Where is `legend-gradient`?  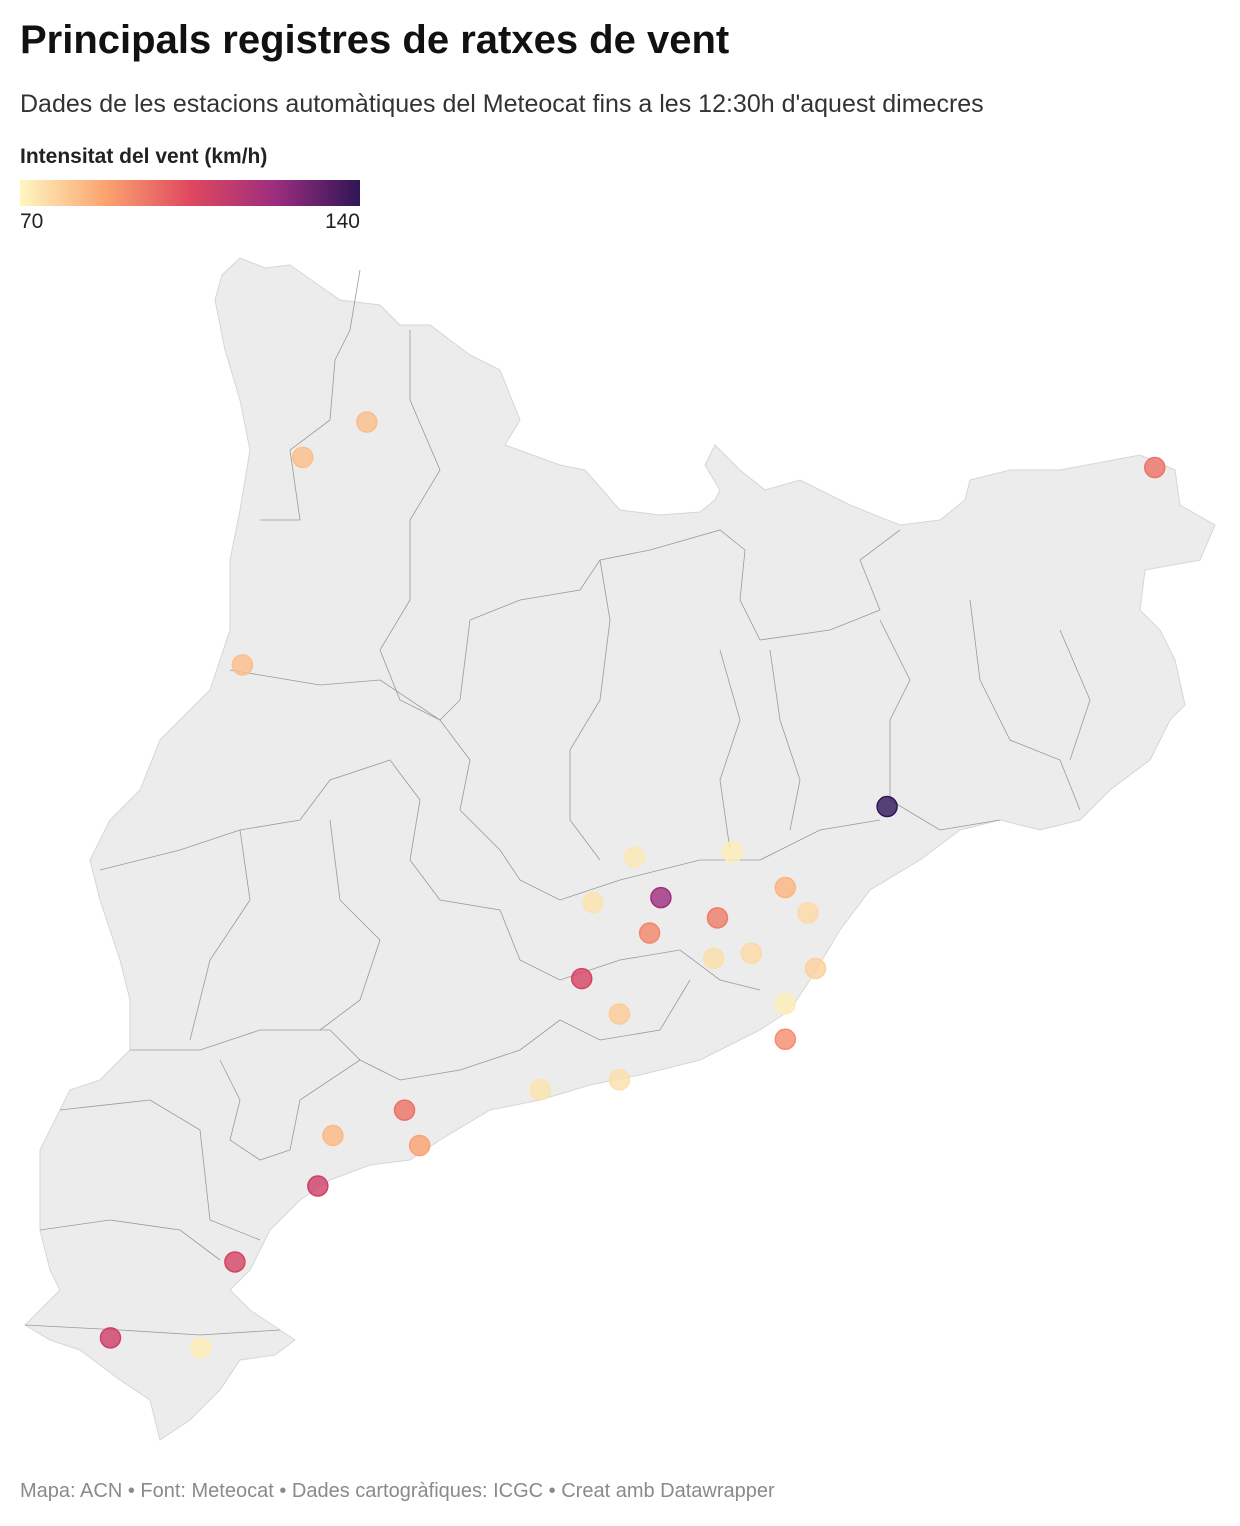 legend-gradient is located at coordinates (190, 193).